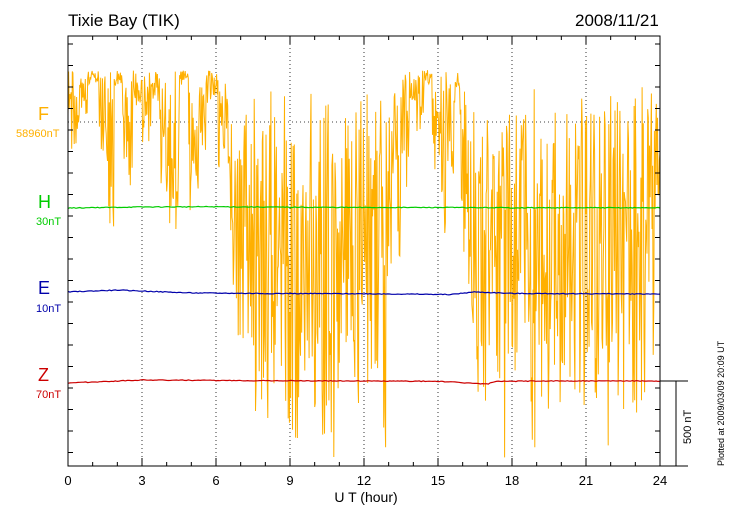  What do you see at coordinates (142, 480) in the screenshot?
I see `x-tick-label: 3` at bounding box center [142, 480].